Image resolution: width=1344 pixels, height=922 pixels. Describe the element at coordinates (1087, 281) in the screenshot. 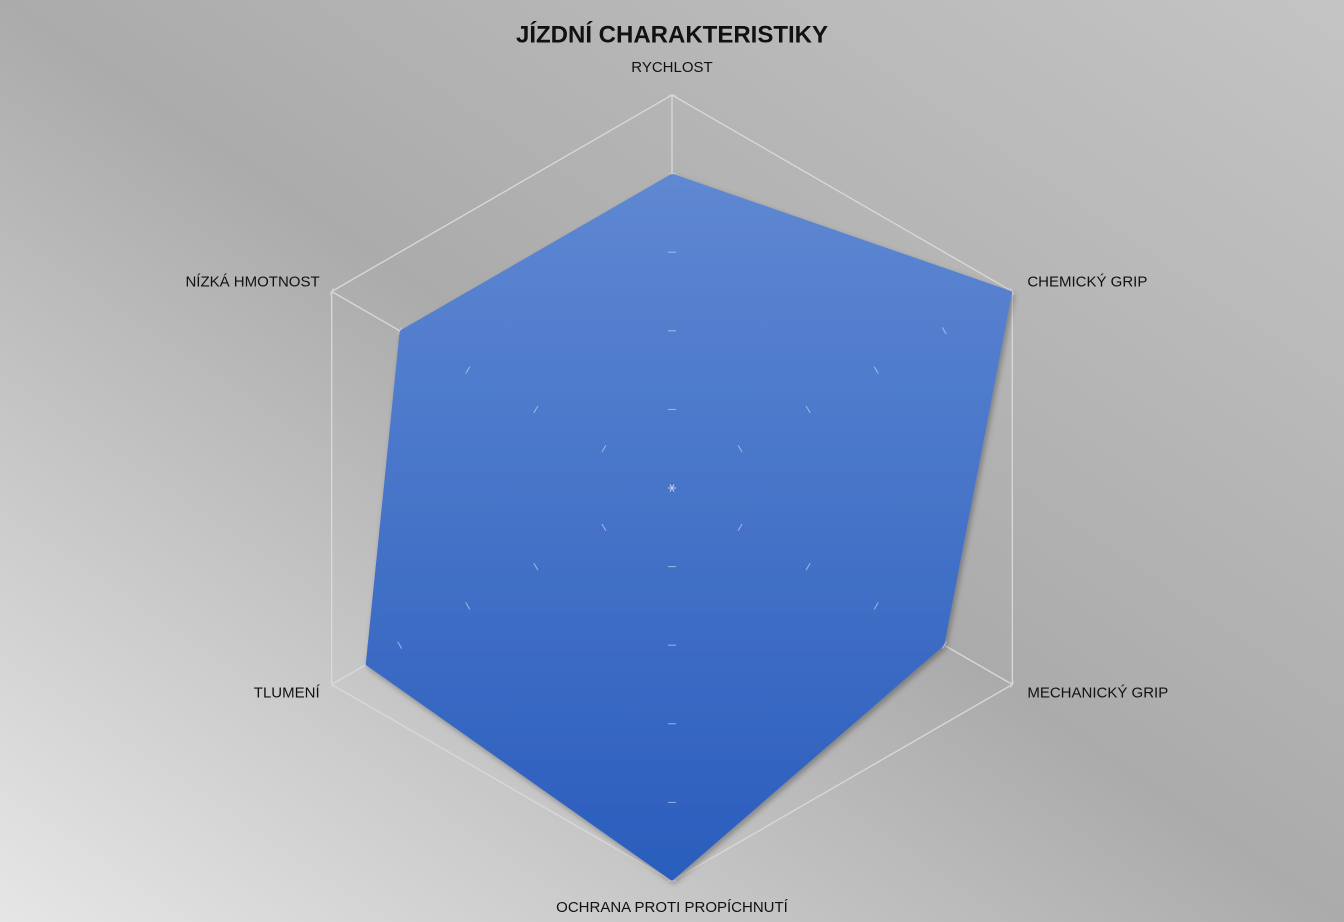

I see `axis-label: CHEMICKÝ GRIP` at that location.